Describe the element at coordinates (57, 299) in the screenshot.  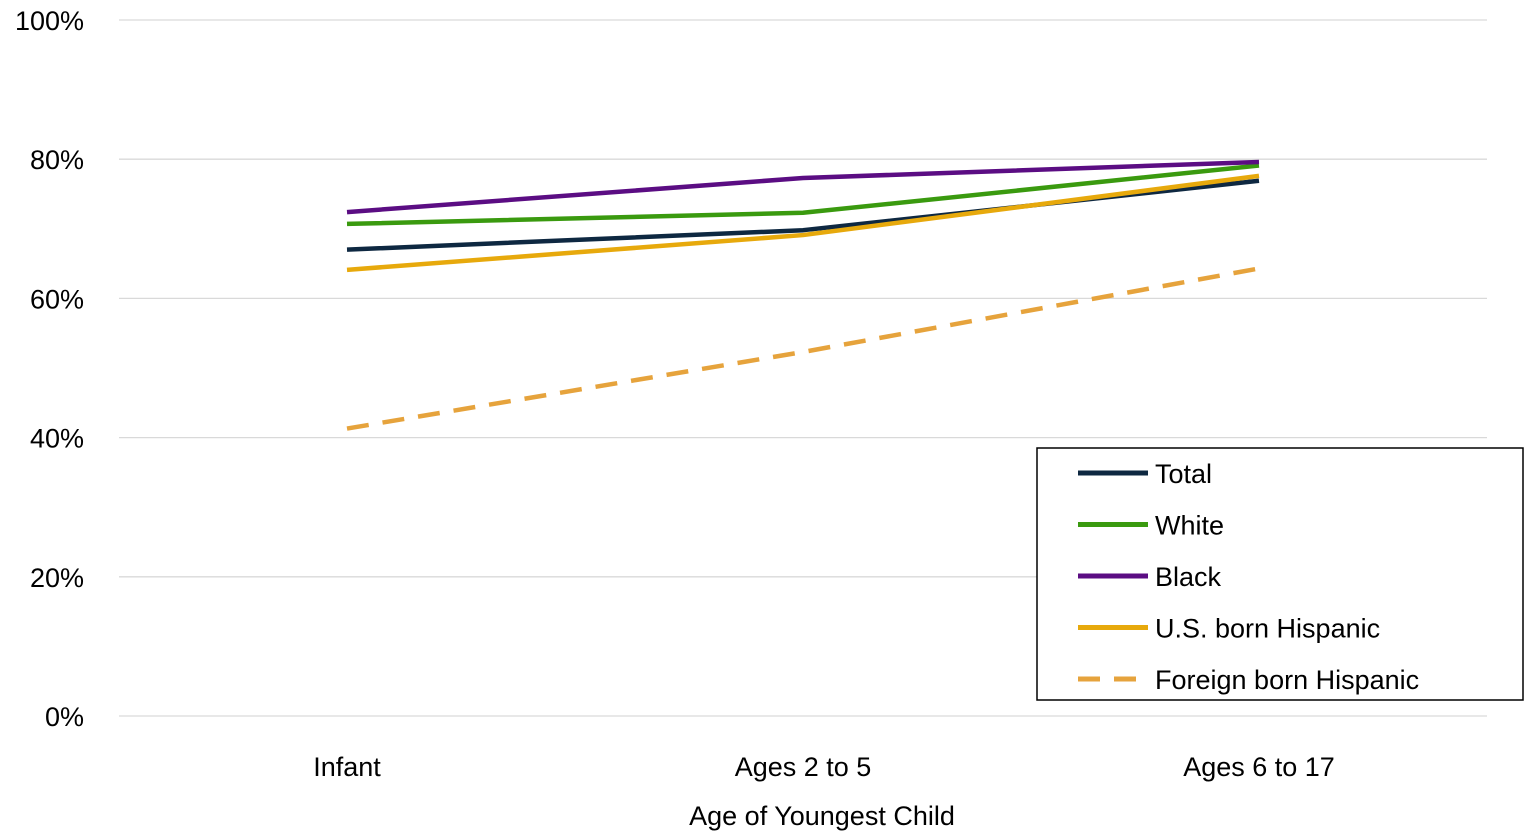
I see `y-tick-label: 60%` at that location.